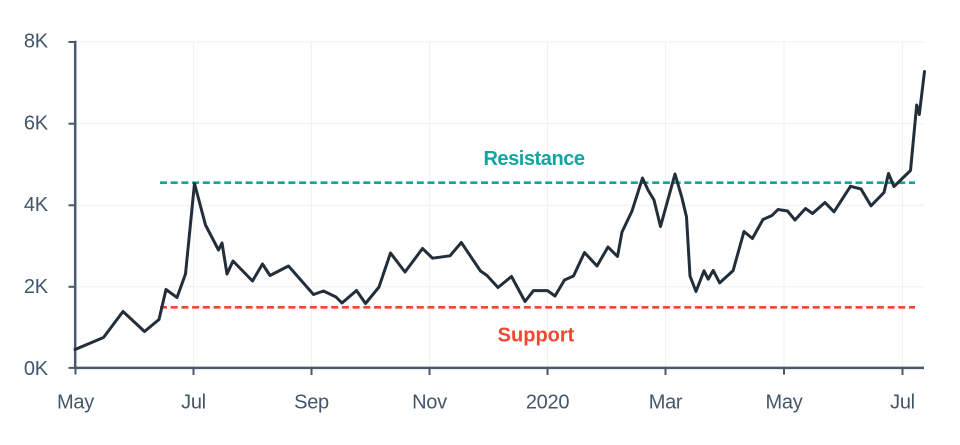 This screenshot has width=960, height=445. I want to click on svg-text: Resistance, so click(533, 159).